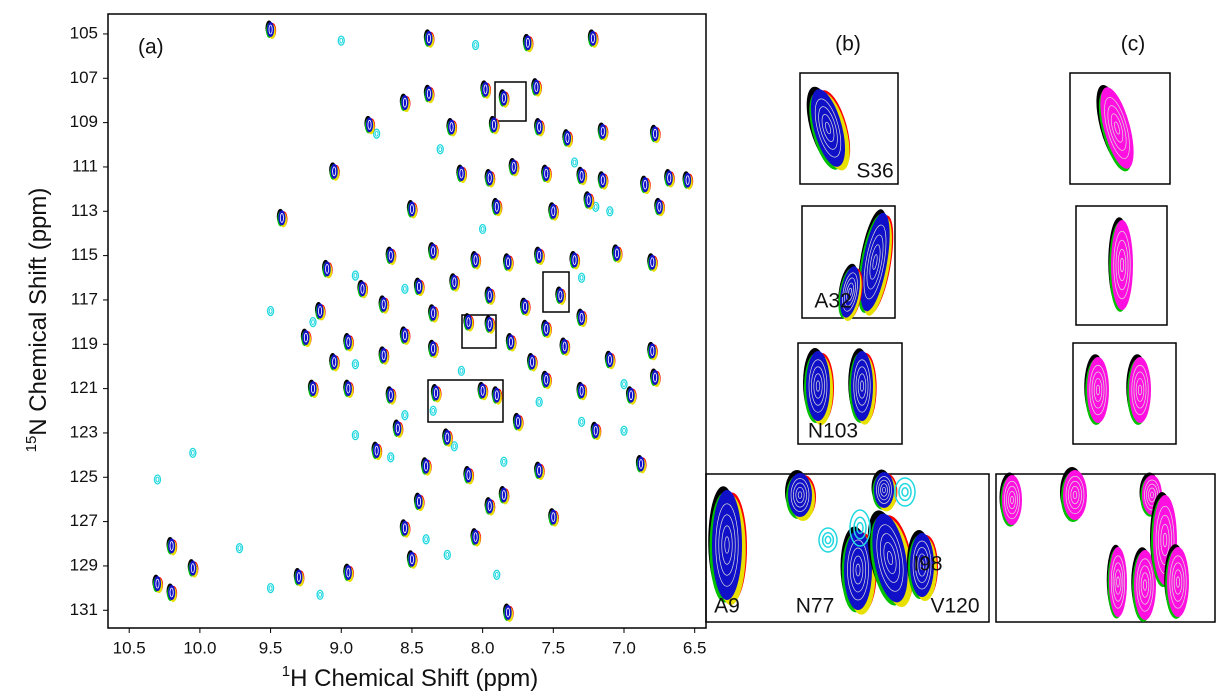 This screenshot has width=1221, height=700. Describe the element at coordinates (1133, 44) in the screenshot. I see `panel-label: (c)` at that location.